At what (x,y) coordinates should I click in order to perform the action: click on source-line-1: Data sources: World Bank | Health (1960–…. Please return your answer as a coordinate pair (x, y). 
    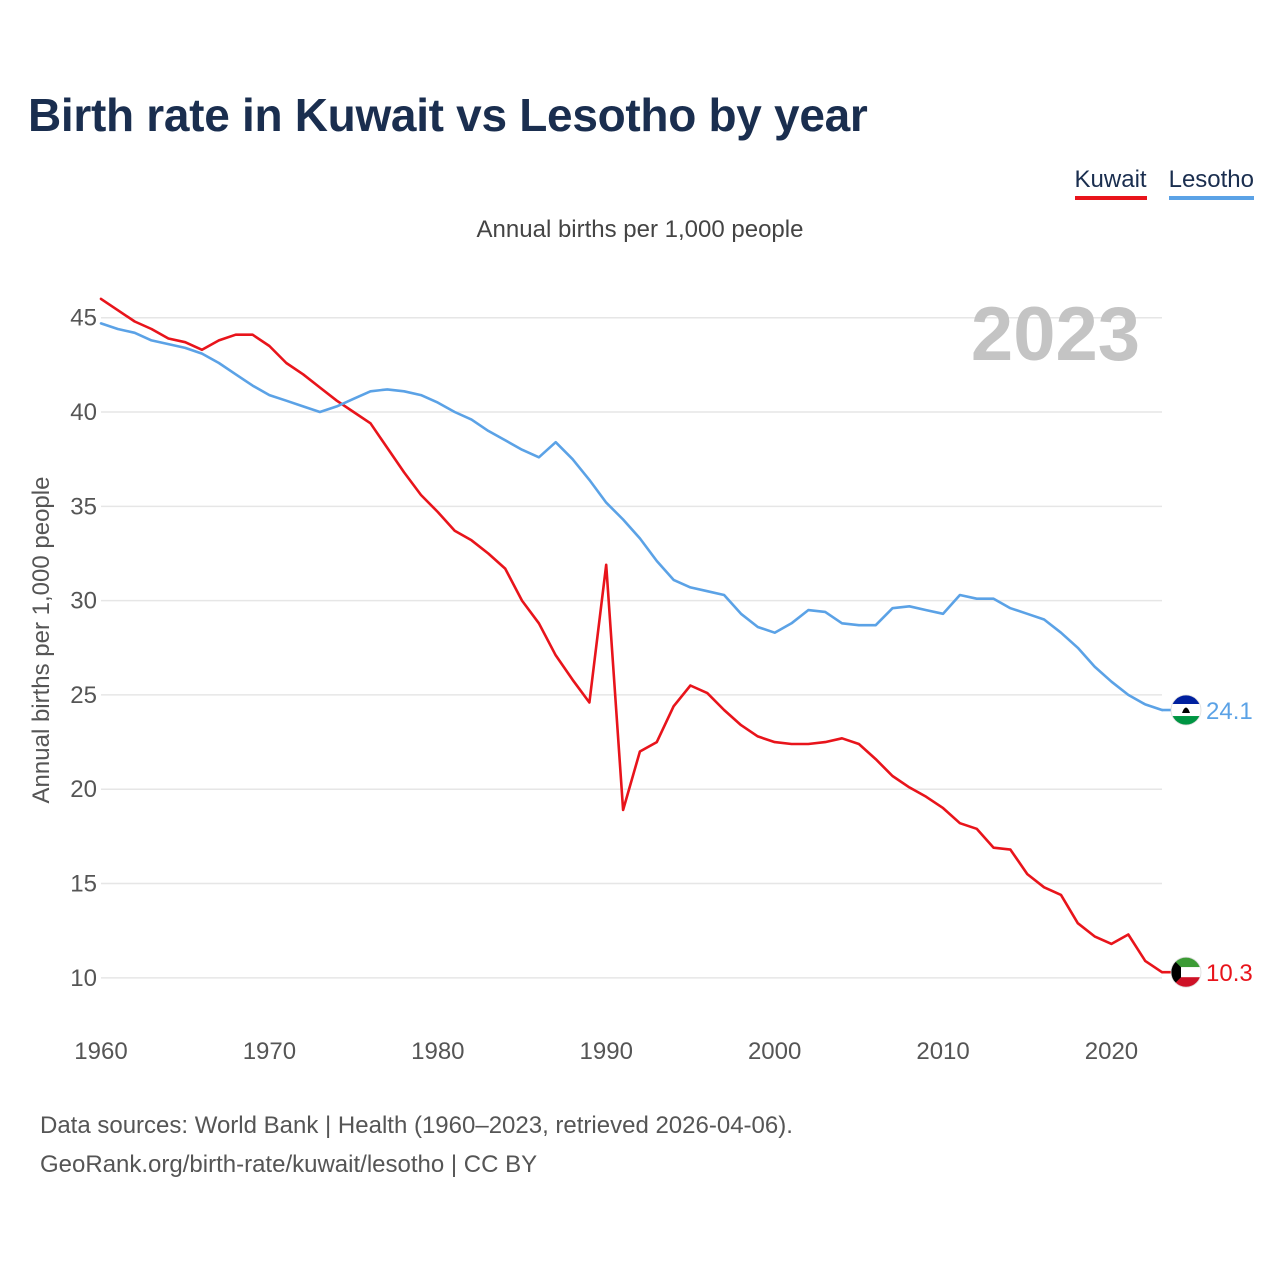
    Looking at the image, I should click on (416, 1125).